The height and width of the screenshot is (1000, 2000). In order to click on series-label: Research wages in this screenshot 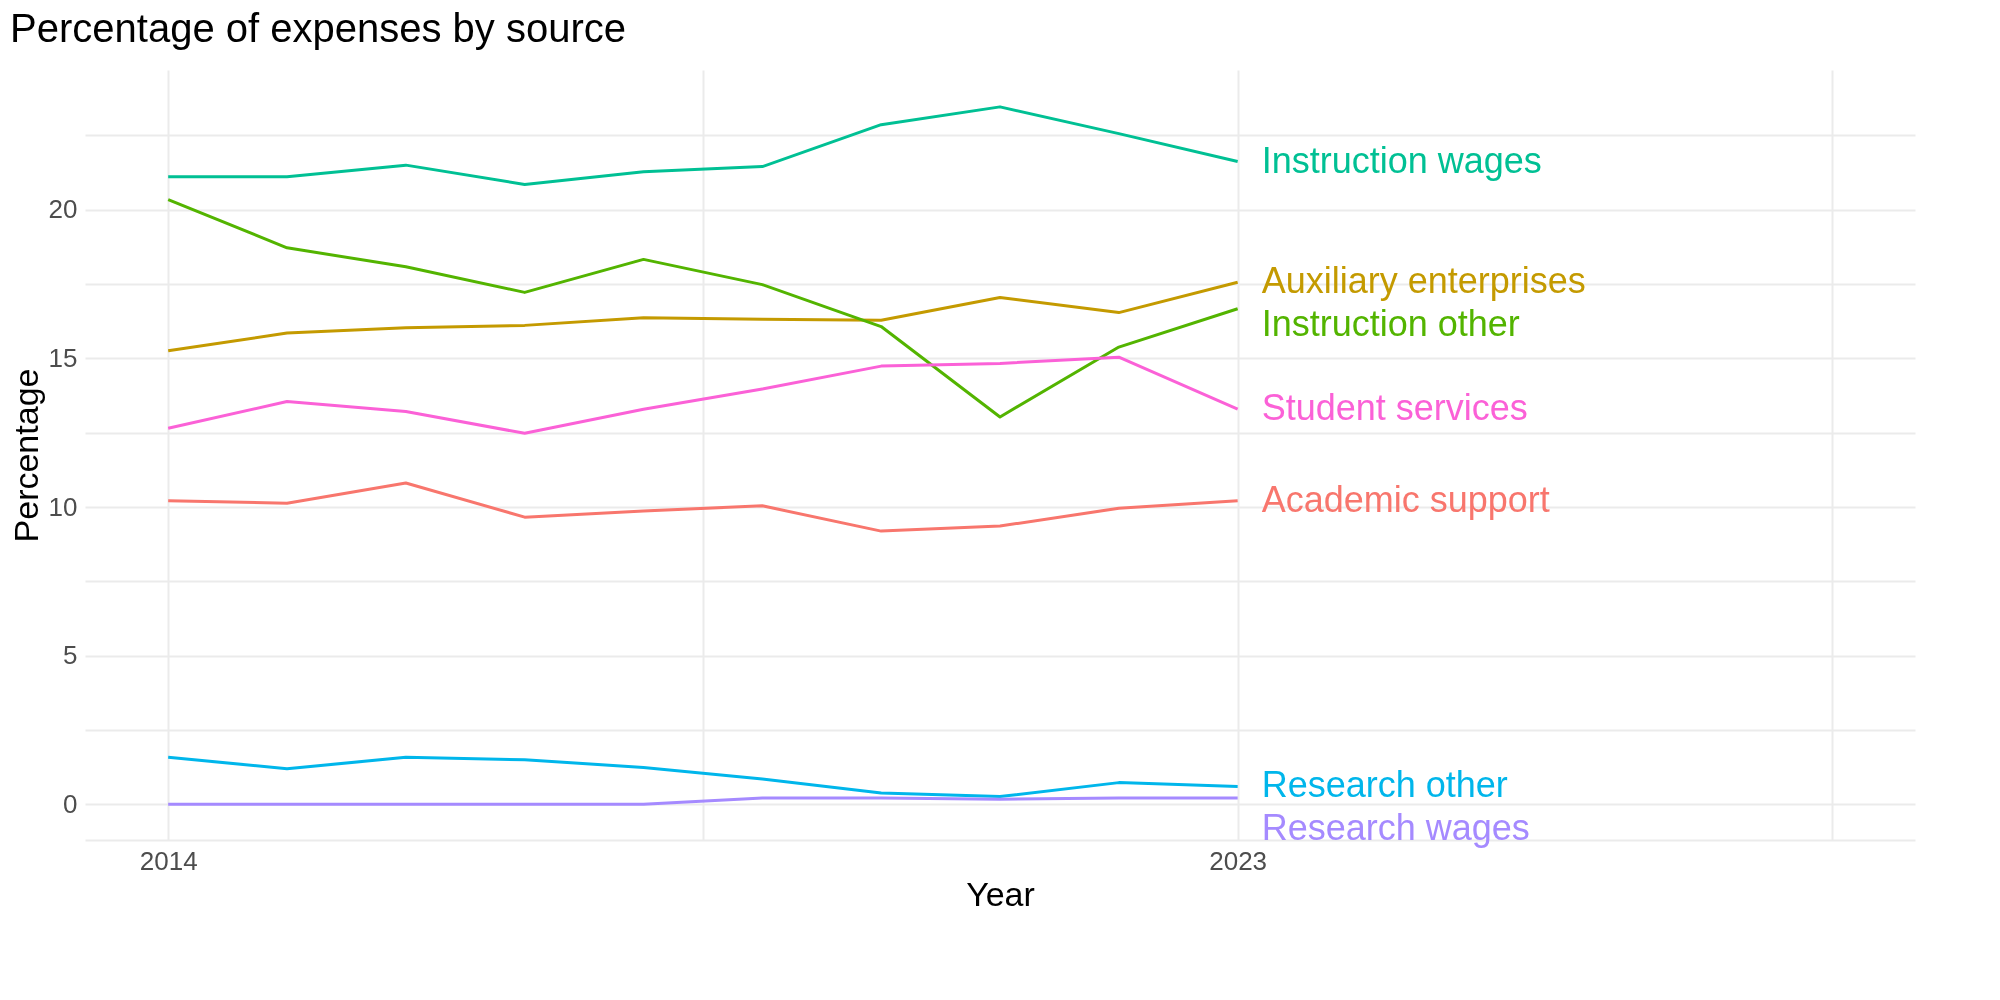, I will do `click(1395, 827)`.